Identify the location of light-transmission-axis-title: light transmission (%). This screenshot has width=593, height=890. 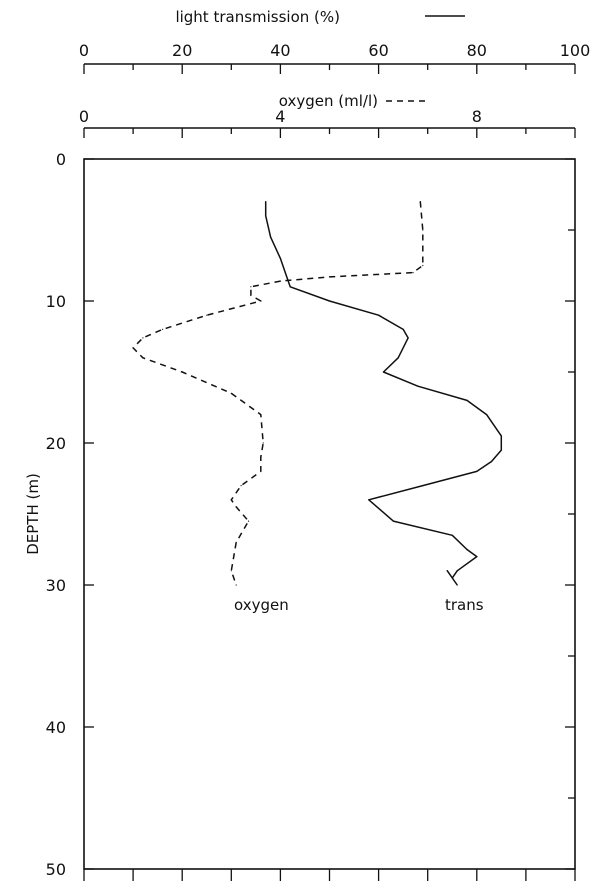
(257, 17).